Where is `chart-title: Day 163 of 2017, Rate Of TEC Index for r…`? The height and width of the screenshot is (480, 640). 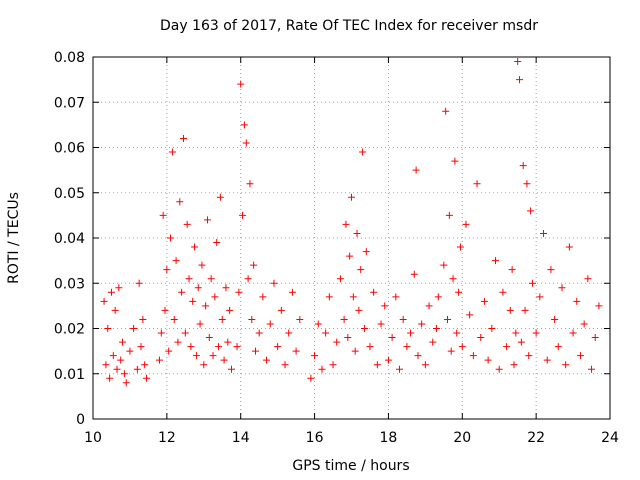 chart-title: Day 163 of 2017, Rate Of TEC Index for r… is located at coordinates (349, 26).